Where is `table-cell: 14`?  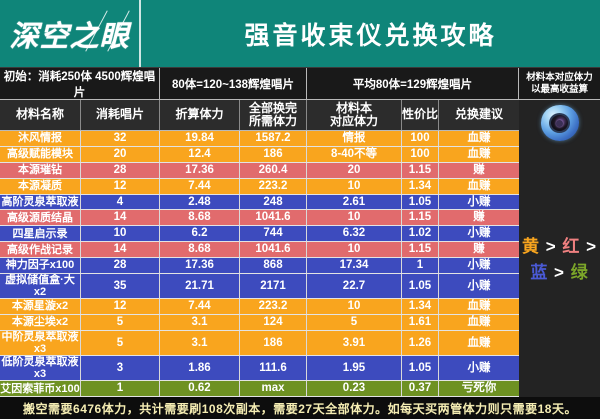
table-cell: 14 is located at coordinates (120, 218).